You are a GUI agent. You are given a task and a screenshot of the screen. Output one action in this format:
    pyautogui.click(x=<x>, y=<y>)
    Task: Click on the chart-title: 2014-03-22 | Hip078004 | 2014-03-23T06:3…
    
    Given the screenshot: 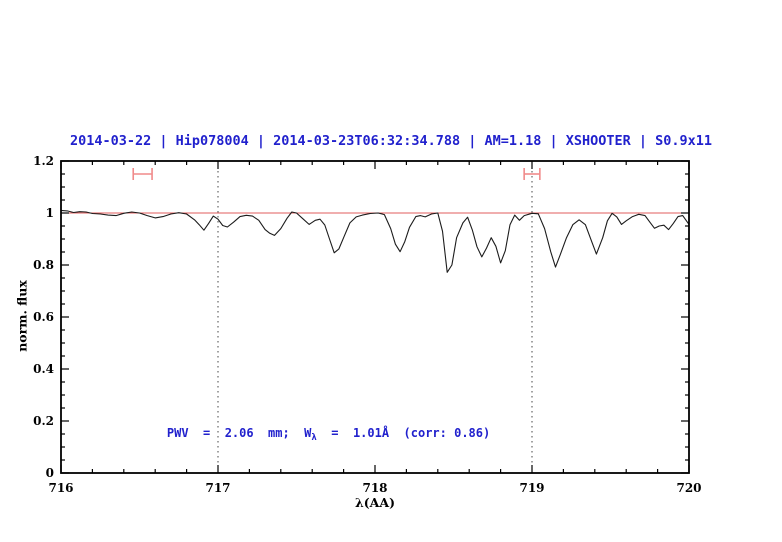 What is the action you would take?
    pyautogui.click(x=391, y=141)
    